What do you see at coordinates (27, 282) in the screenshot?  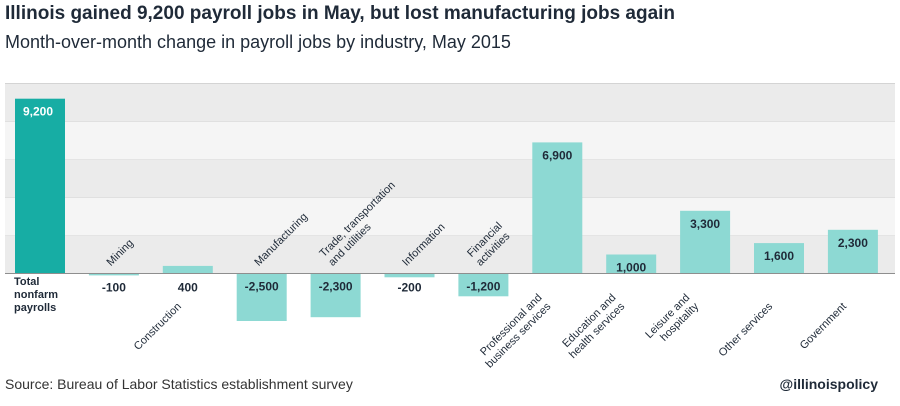 I see `total-label-line-1: Total` at bounding box center [27, 282].